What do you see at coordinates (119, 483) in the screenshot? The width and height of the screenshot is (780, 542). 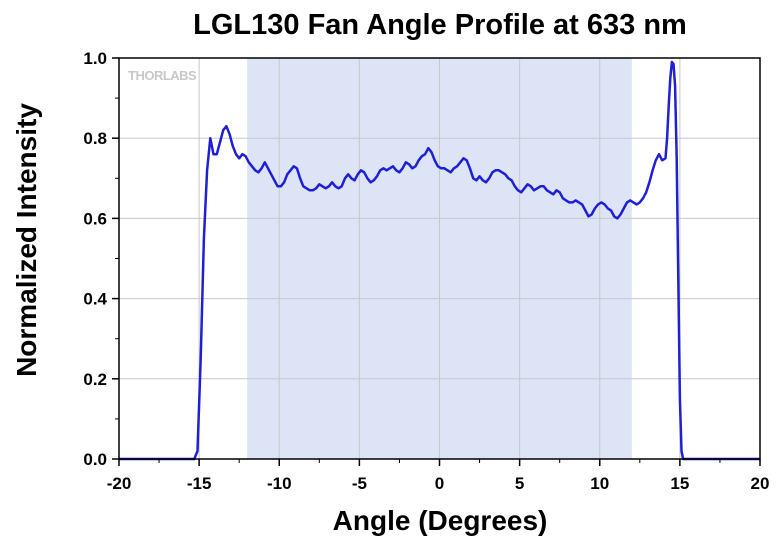 I see `x-tick-label: -20` at bounding box center [119, 483].